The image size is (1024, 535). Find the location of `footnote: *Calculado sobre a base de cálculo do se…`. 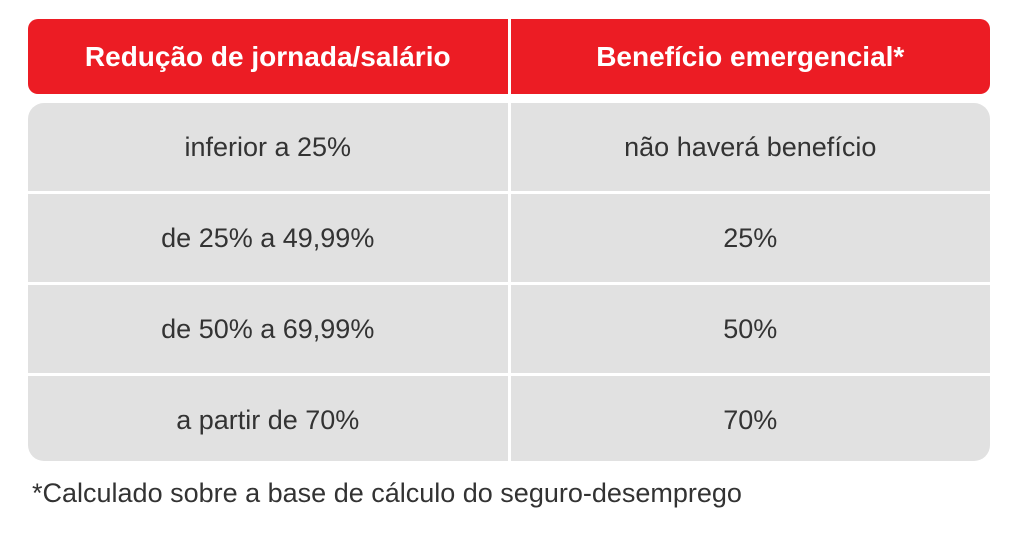

footnote: *Calculado sobre a base de cálculo do se… is located at coordinates (387, 493).